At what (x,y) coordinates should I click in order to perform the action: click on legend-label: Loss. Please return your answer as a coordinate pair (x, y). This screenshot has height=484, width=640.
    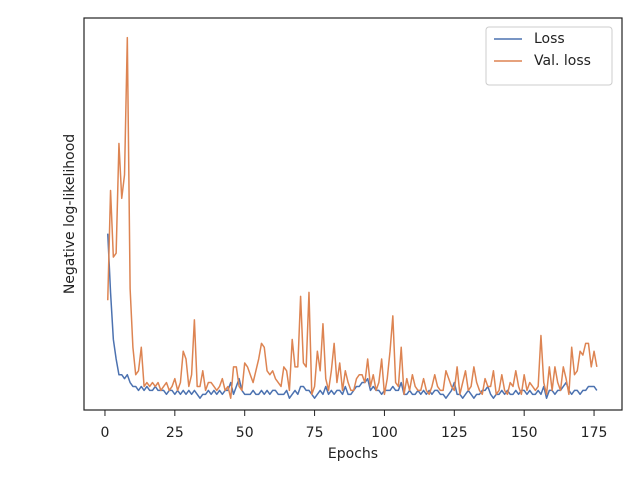
    Looking at the image, I should click on (549, 39).